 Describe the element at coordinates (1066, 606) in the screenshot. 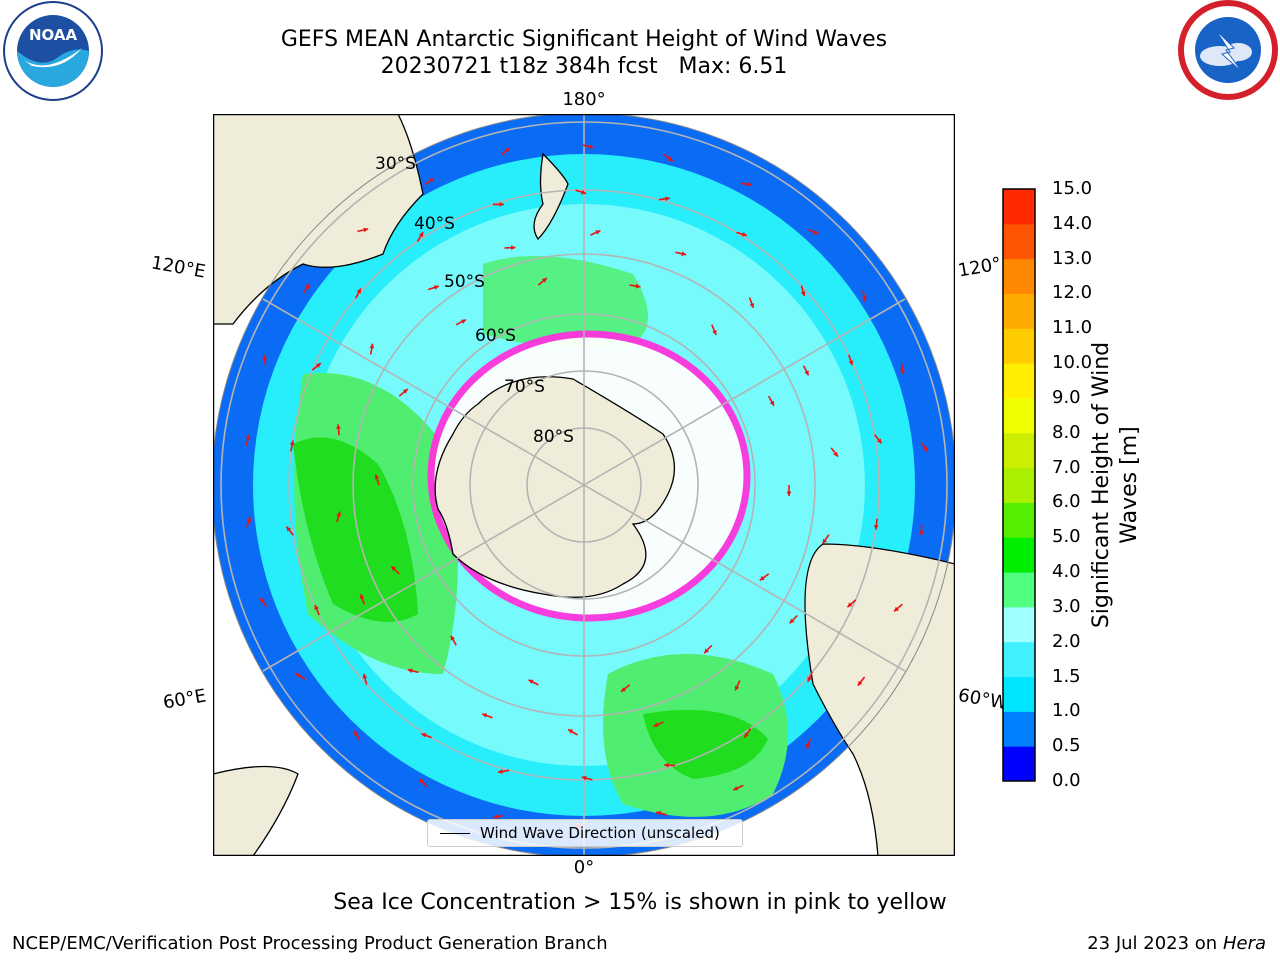

I see `colorbar-tick-label: 3.0` at that location.